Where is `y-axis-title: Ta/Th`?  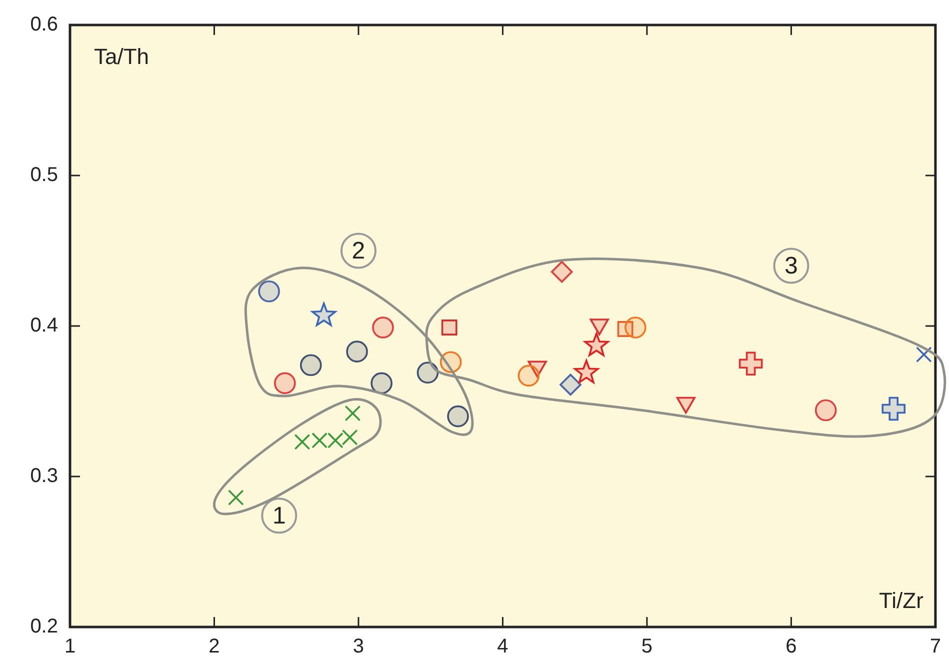 y-axis-title: Ta/Th is located at coordinates (122, 57).